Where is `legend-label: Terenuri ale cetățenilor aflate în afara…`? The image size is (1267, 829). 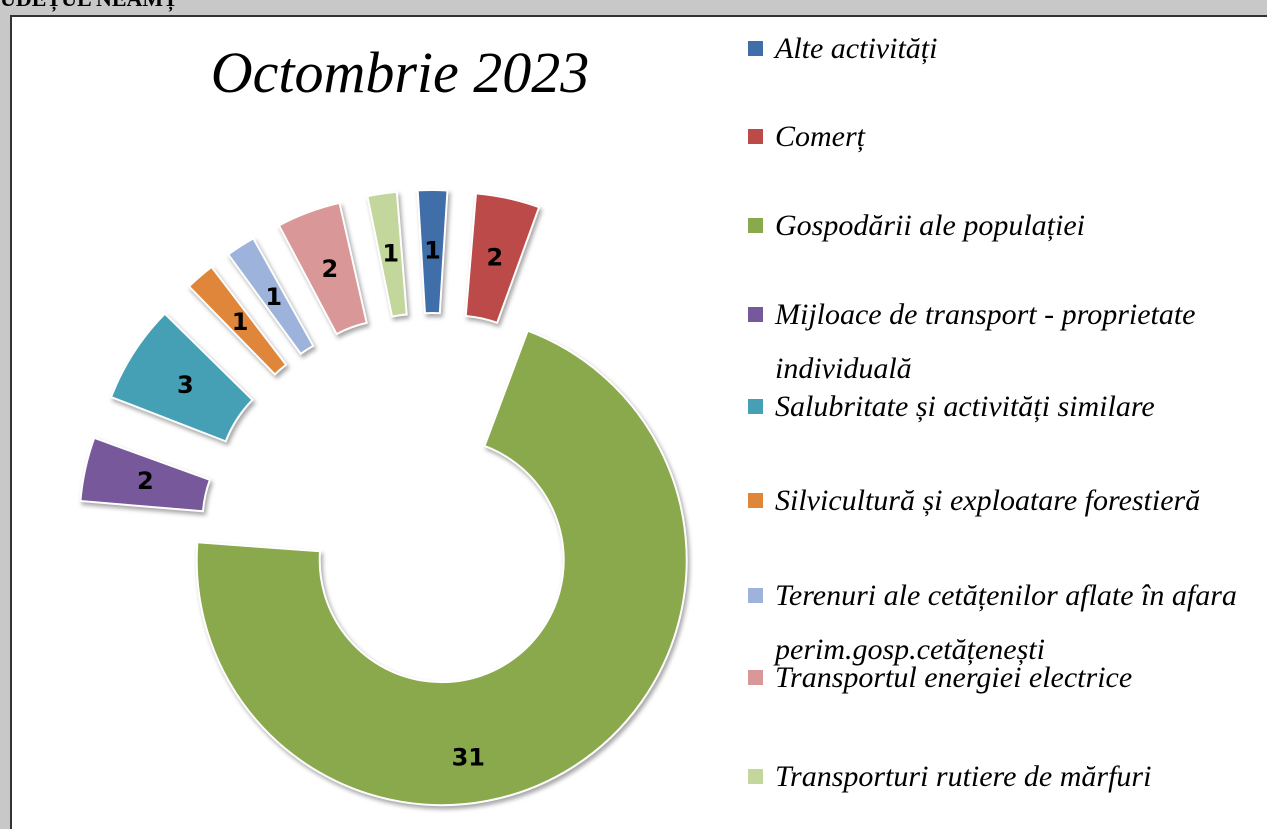
legend-label: Terenuri ale cetățenilor aflate în afara… is located at coordinates (1006, 622).